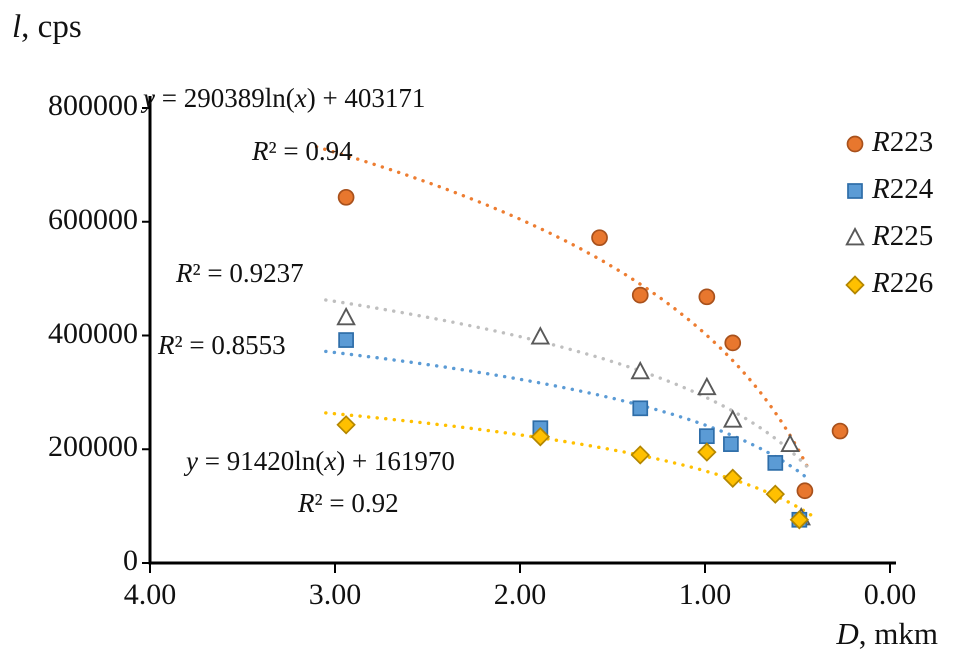 This screenshot has height=668, width=980. Describe the element at coordinates (284, 98) in the screenshot. I see `r223-equation: y = 290389ln(x) + 403171` at that location.